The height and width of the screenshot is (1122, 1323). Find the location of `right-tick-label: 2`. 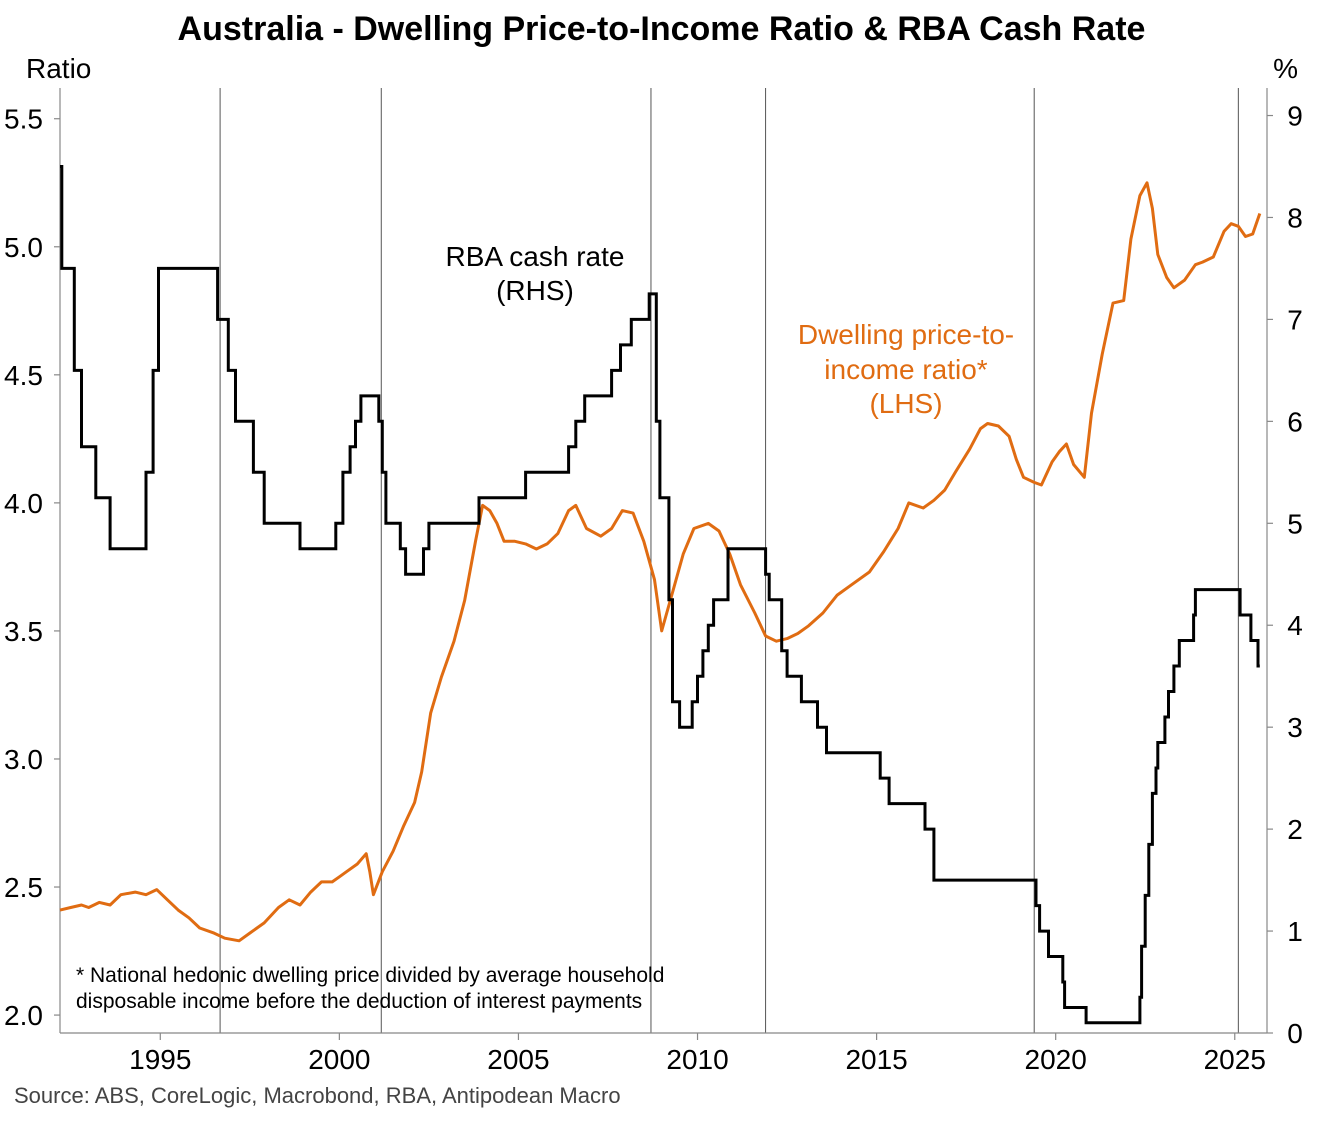

right-tick-label: 2 is located at coordinates (1295, 829).